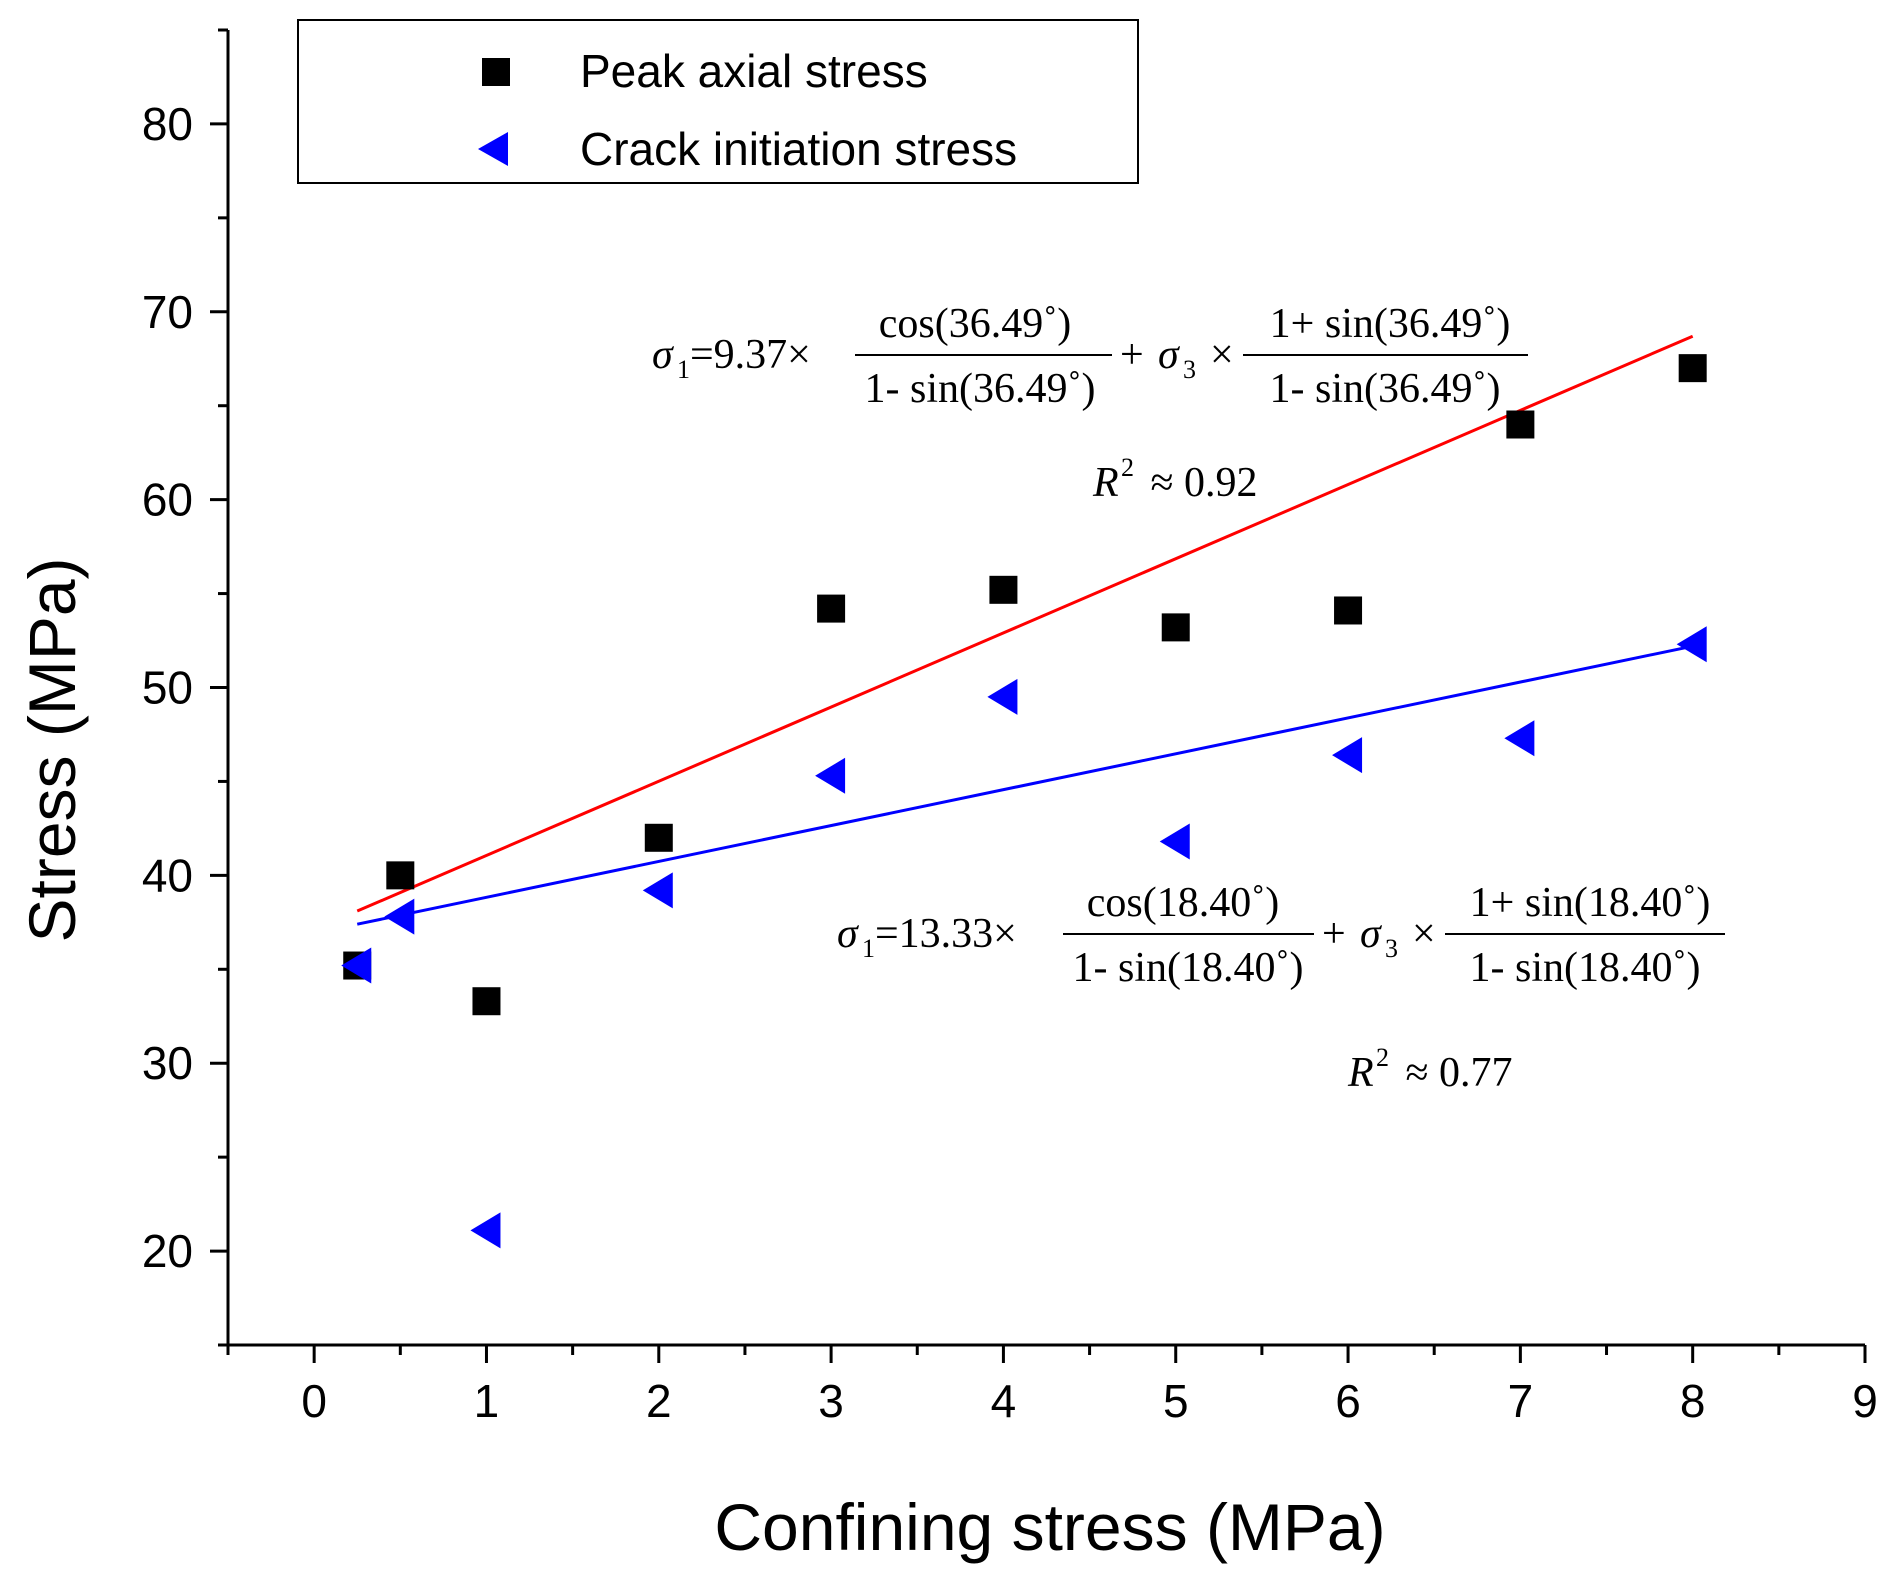  I want to click on eq2-plus: +, so click(1334, 934).